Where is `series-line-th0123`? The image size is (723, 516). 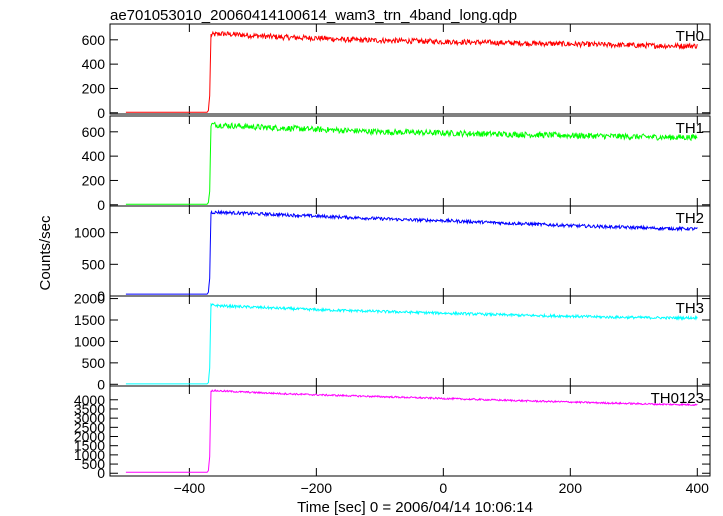 series-line-th0123 is located at coordinates (411, 431).